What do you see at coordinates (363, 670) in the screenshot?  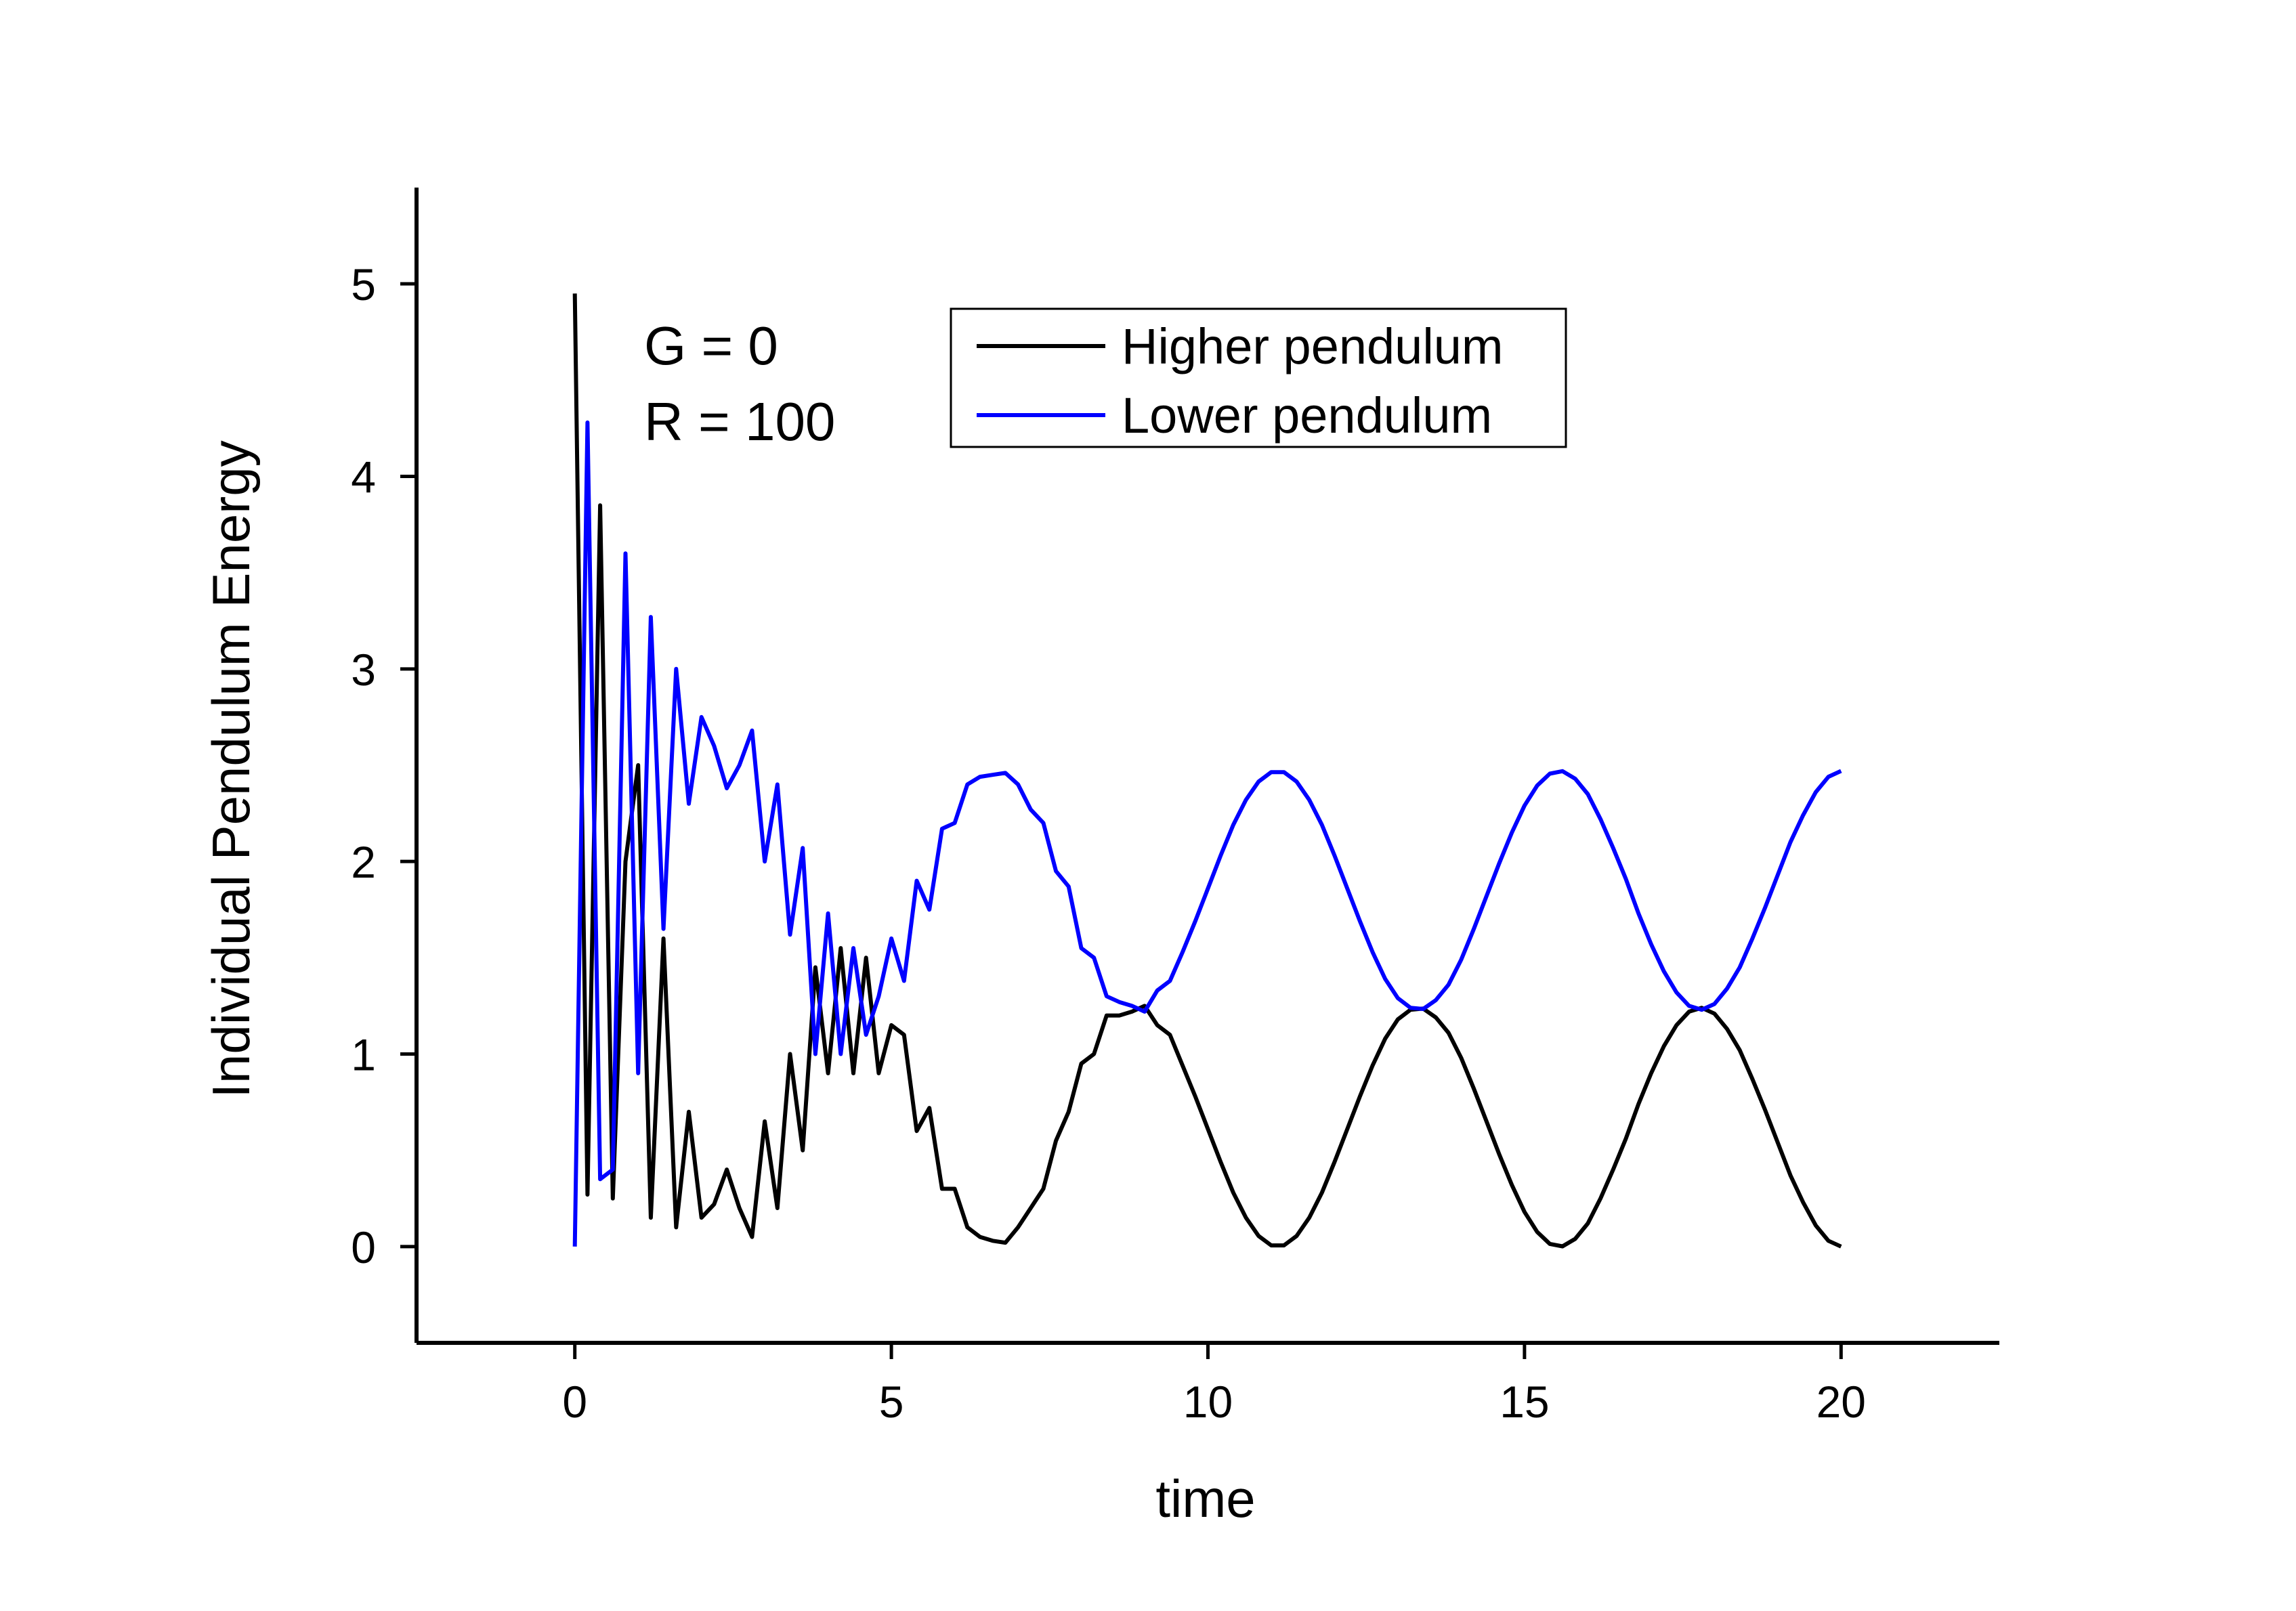 I see `y-tick-label: 3` at bounding box center [363, 670].